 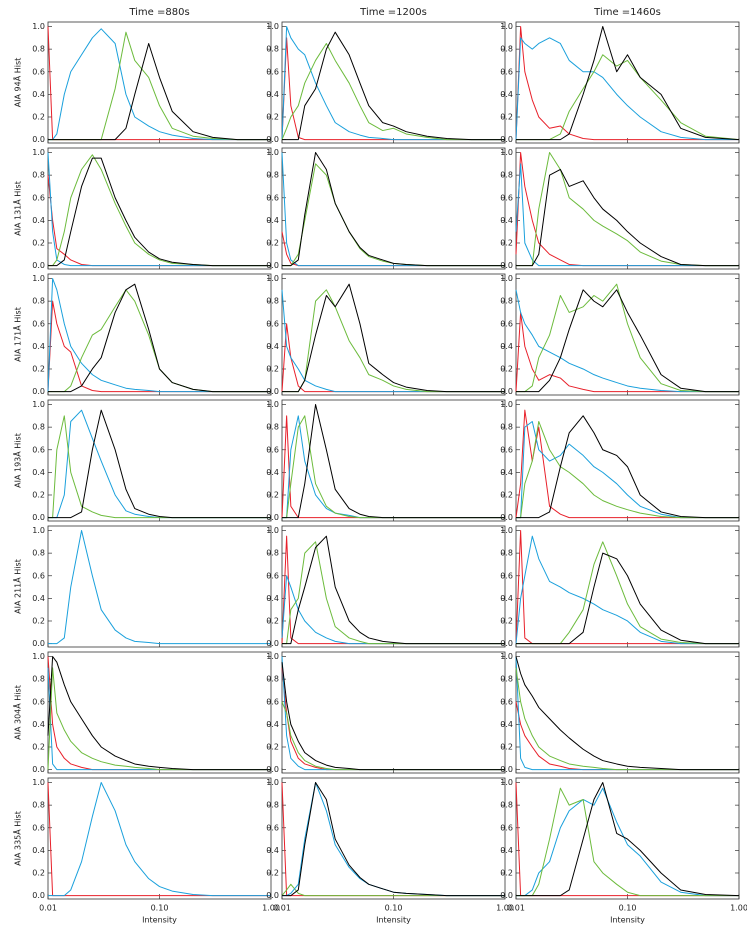 What do you see at coordinates (17, 838) in the screenshot?
I see `y-axis-label: AIA 335Å Hist` at bounding box center [17, 838].